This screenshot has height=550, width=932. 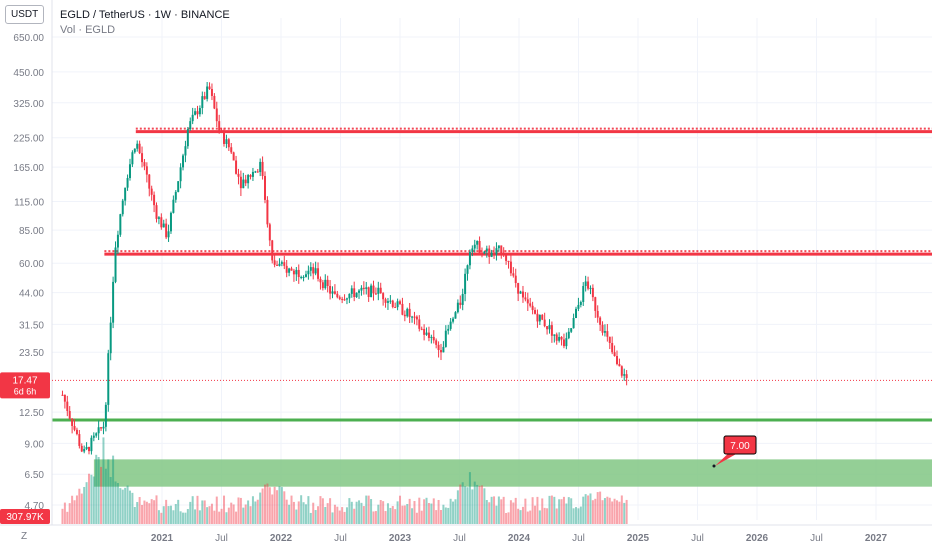 I want to click on support-zone, so click(x=512, y=473).